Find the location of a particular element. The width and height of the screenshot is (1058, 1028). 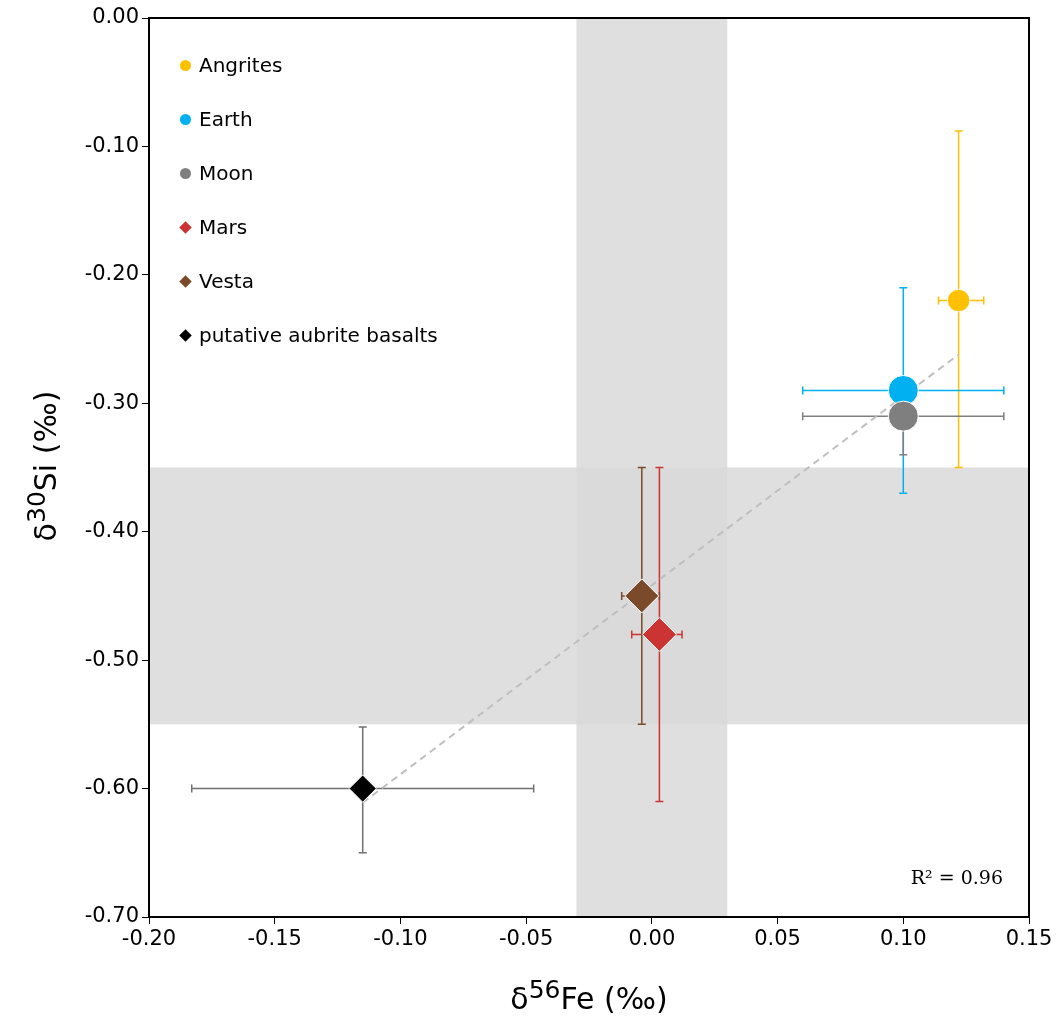

y-tick-label: -0.20 is located at coordinates (111, 273).